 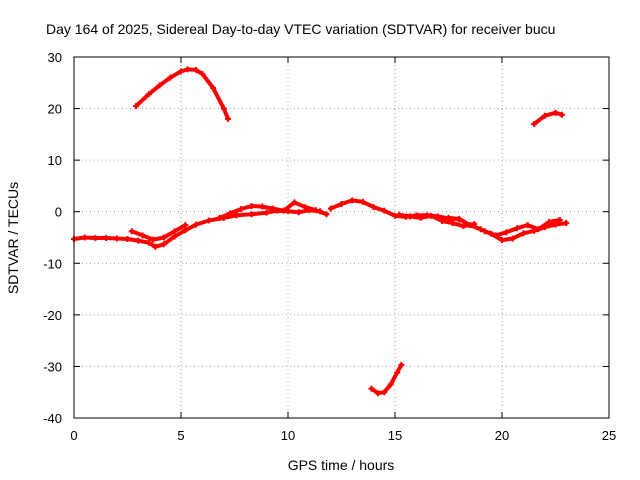 What do you see at coordinates (386, 379) in the screenshot?
I see `series-arc-bottom` at bounding box center [386, 379].